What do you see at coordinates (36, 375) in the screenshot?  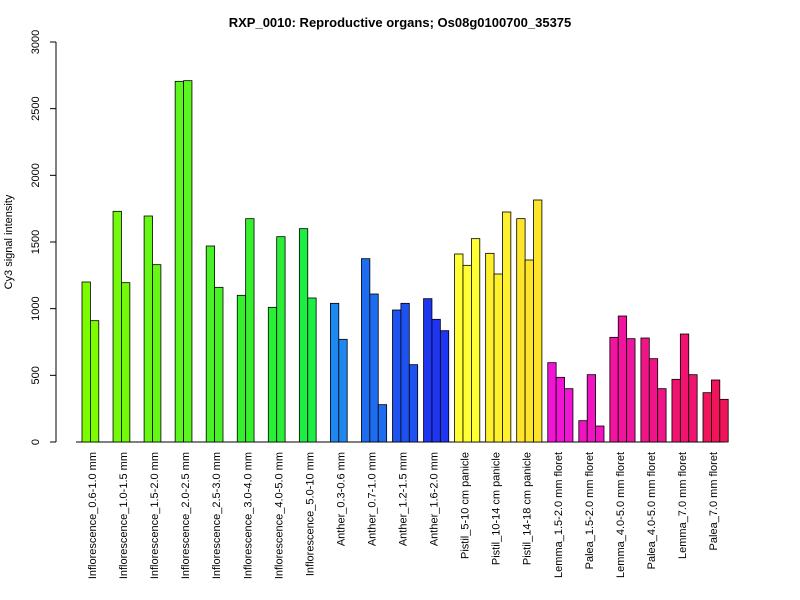 I see `y-tick-label: 500` at bounding box center [36, 375].